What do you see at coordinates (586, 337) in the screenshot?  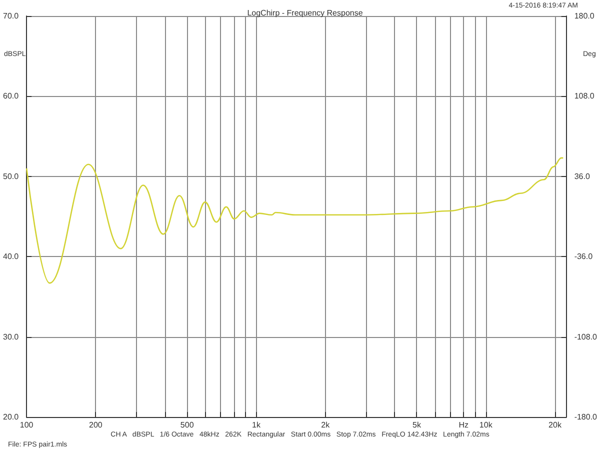 I see `y2-tick-label: -108.0` at bounding box center [586, 337].